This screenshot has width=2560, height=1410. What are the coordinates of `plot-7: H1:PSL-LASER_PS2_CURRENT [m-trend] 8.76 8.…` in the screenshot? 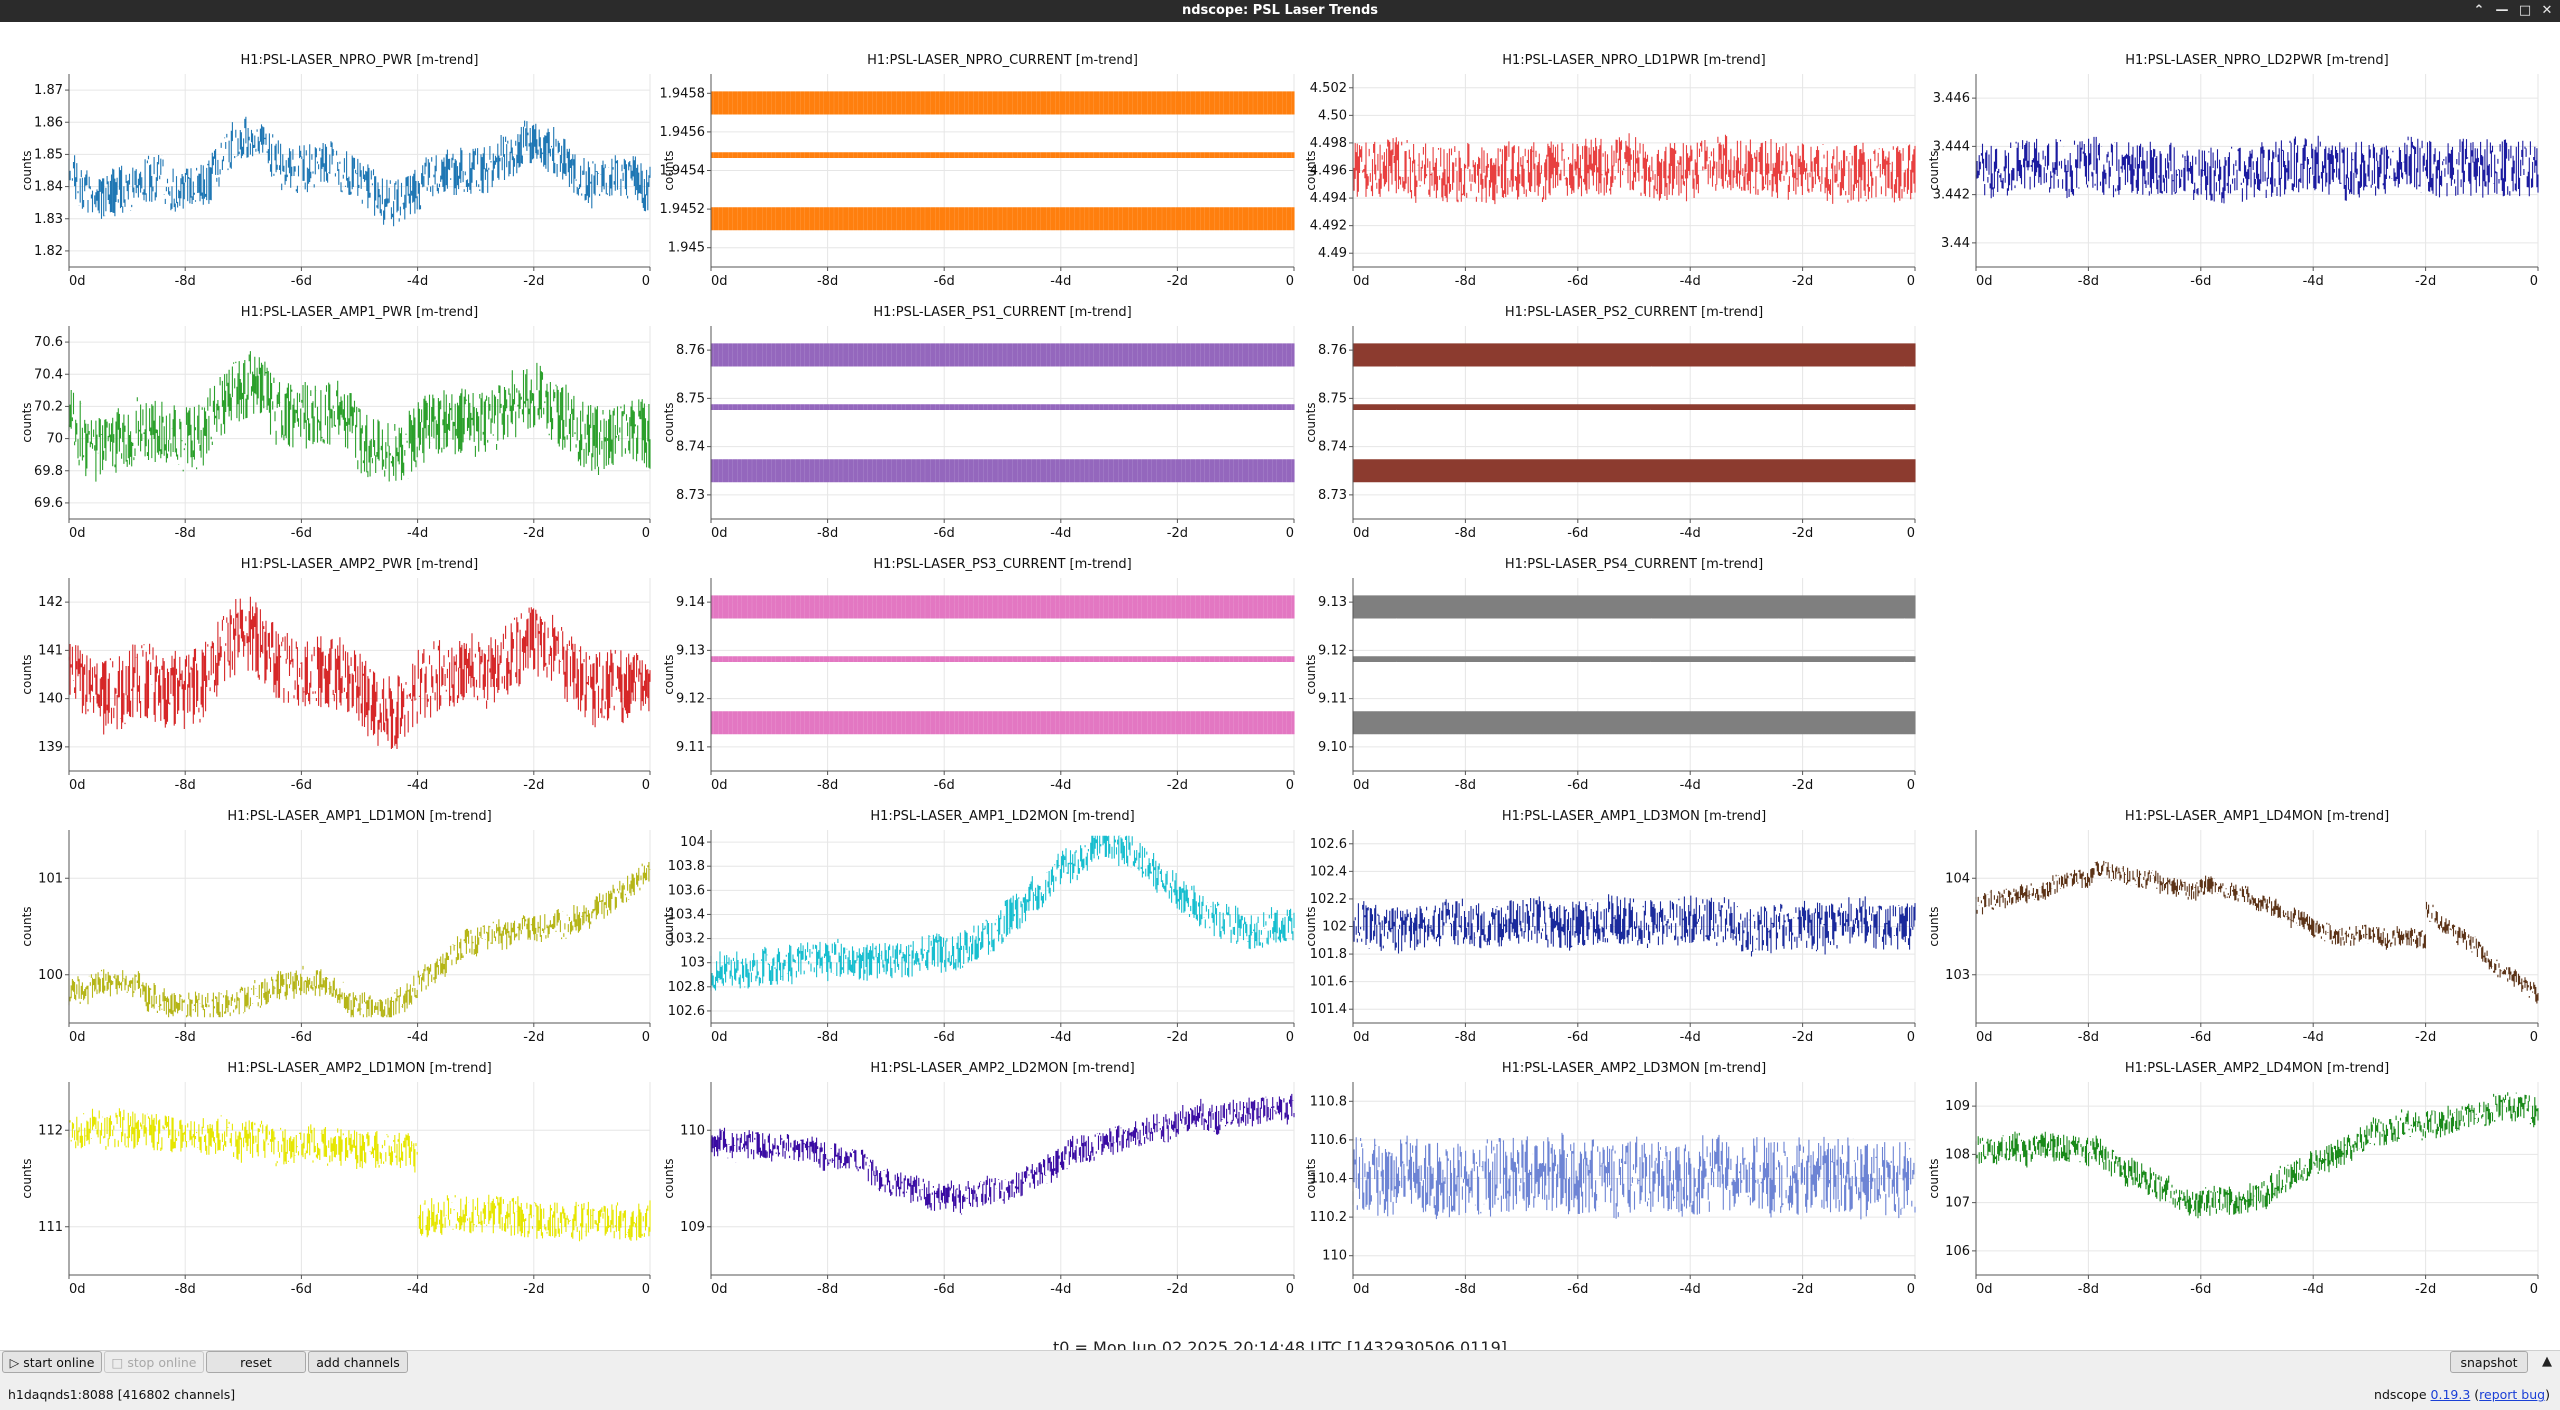 It's located at (1610, 423).